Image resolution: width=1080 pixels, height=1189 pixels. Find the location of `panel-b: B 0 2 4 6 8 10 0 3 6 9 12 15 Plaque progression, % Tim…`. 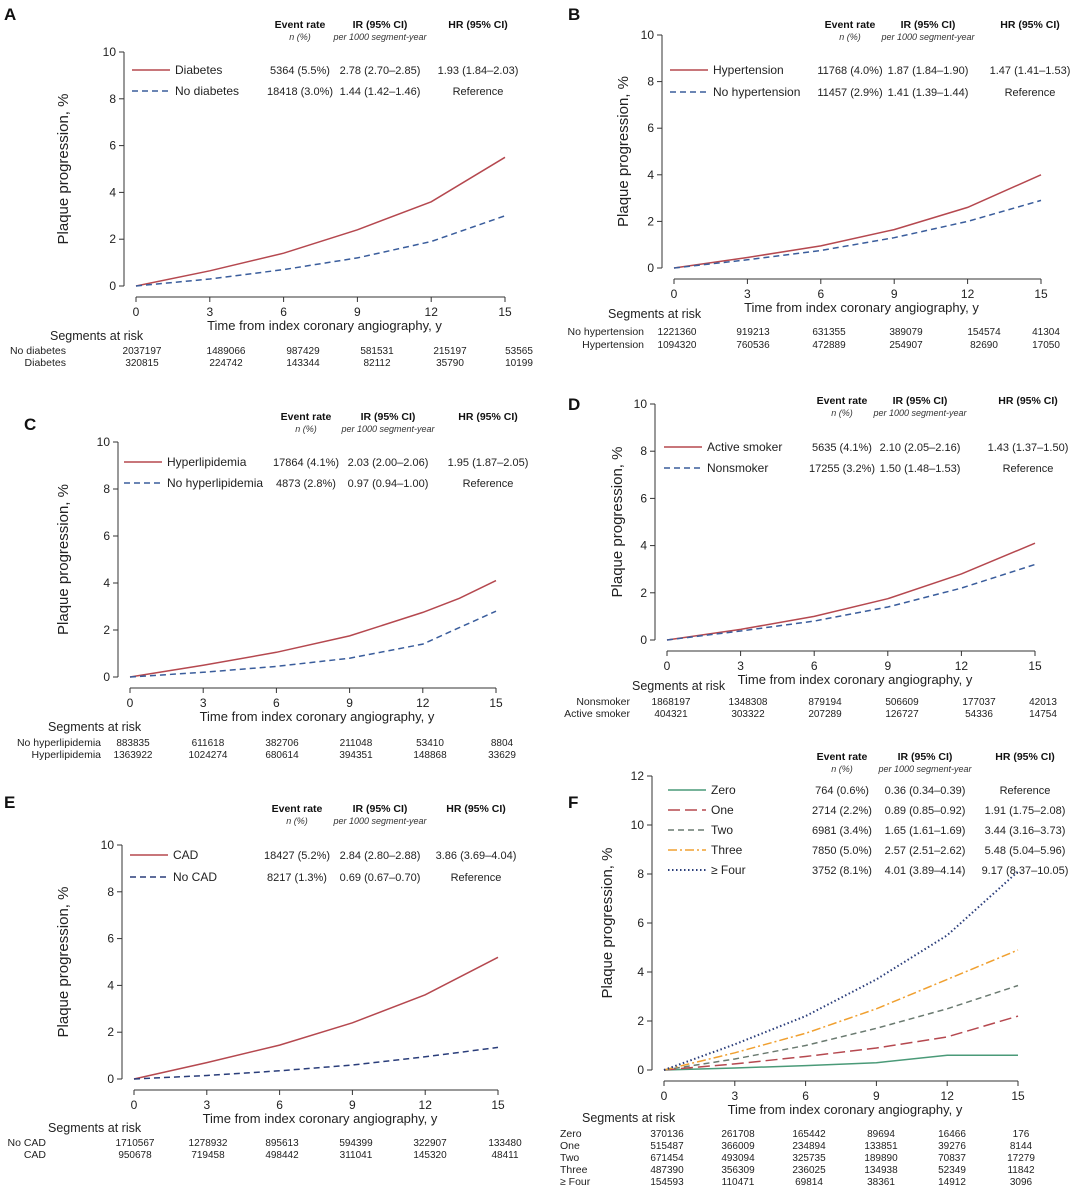

panel-b: B 0 2 4 6 8 10 0 3 6 9 12 15 Plaque progression, % Tim… is located at coordinates (819, 178).